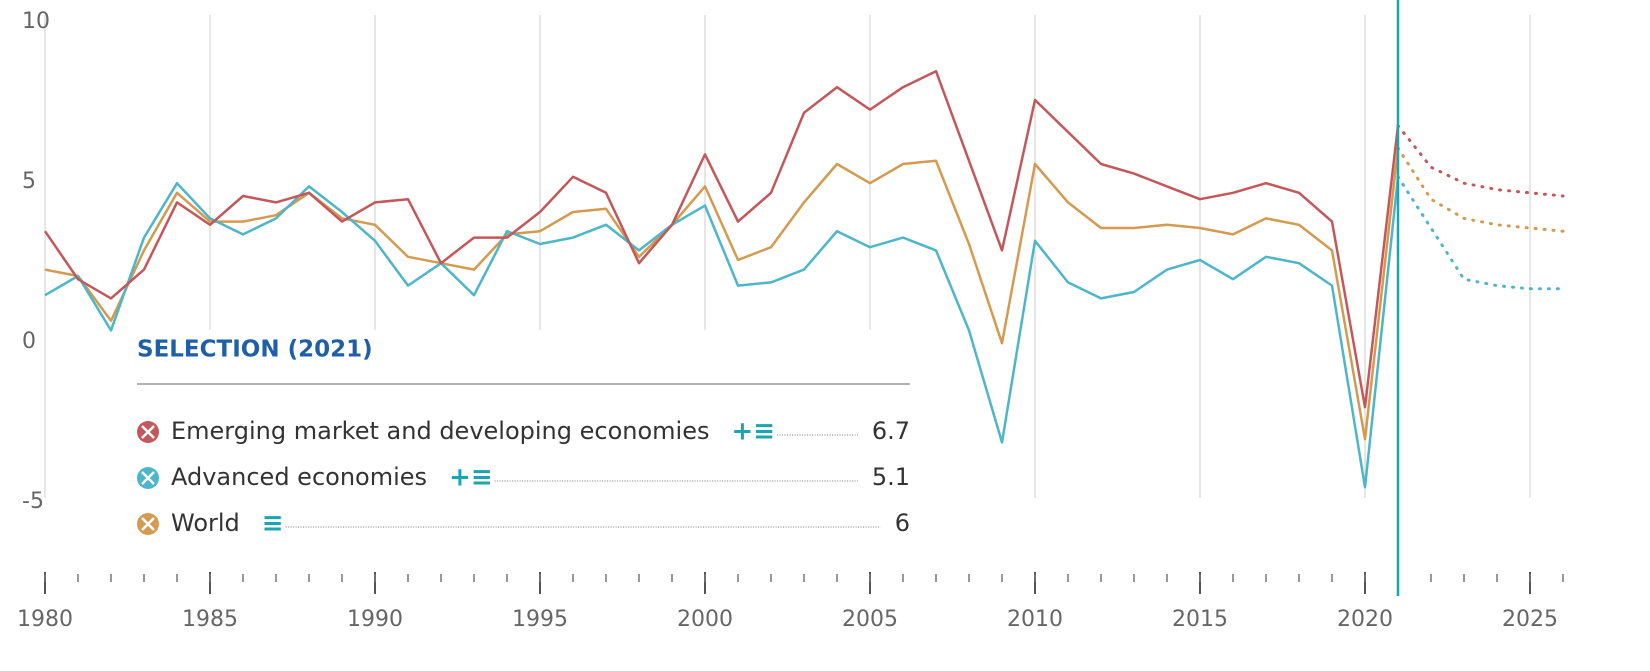  What do you see at coordinates (29, 341) in the screenshot?
I see `y-tick-label: 0` at bounding box center [29, 341].